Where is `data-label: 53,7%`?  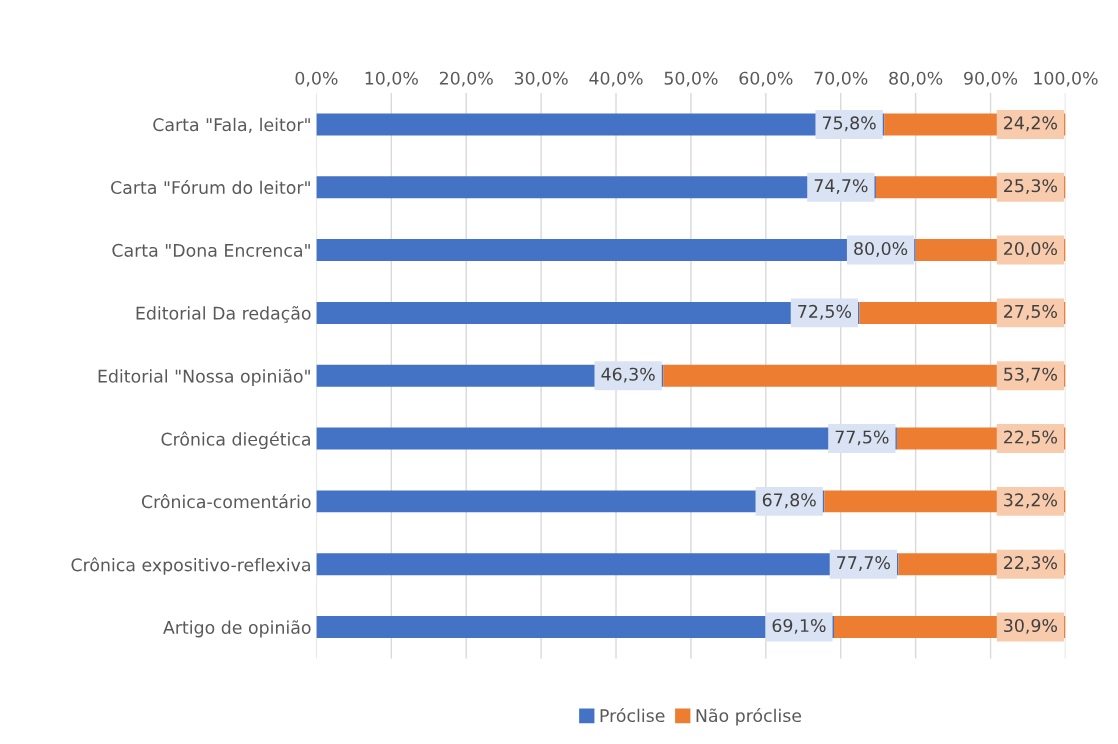 data-label: 53,7% is located at coordinates (1031, 375).